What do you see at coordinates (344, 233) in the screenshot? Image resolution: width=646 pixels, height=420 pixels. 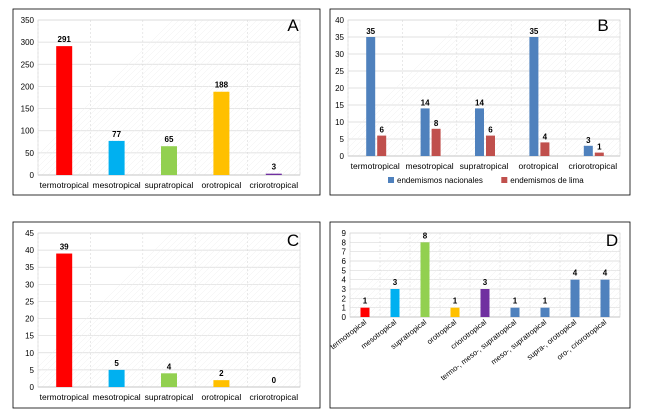 I see `y-tick-label: 9` at bounding box center [344, 233].